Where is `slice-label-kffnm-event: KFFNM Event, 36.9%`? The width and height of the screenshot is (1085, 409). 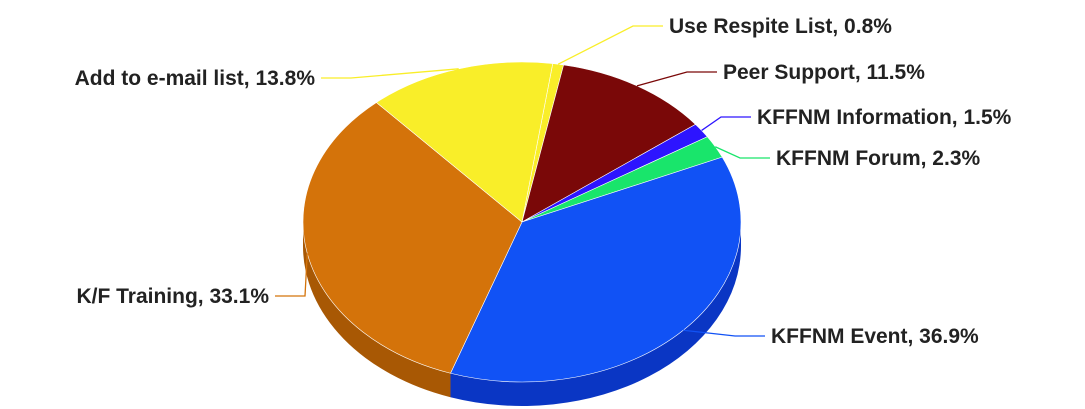
slice-label-kffnm-event: KFFNM Event, 36.9% is located at coordinates (875, 336).